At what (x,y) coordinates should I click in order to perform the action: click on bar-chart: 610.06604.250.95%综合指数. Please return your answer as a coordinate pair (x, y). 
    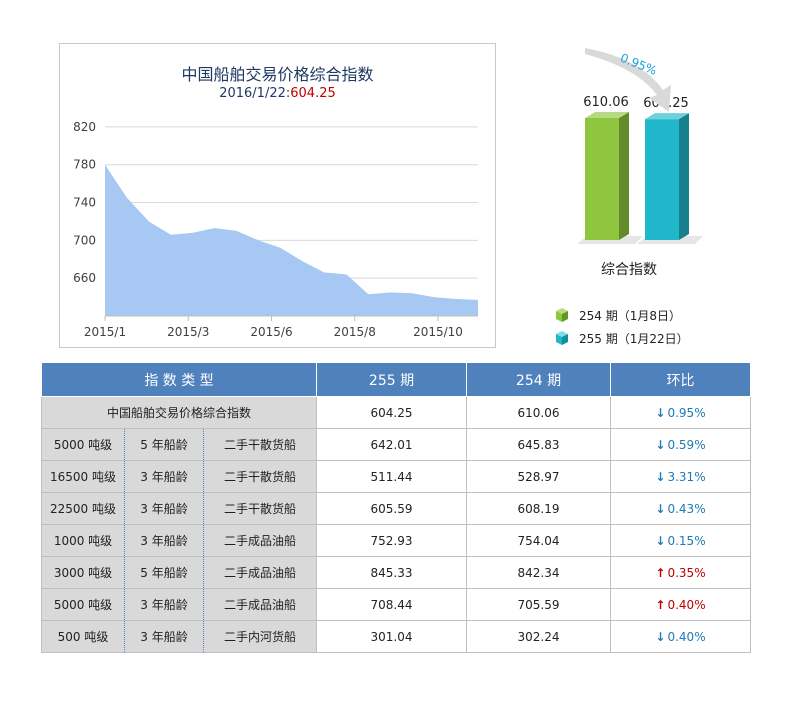
    Looking at the image, I should click on (640, 163).